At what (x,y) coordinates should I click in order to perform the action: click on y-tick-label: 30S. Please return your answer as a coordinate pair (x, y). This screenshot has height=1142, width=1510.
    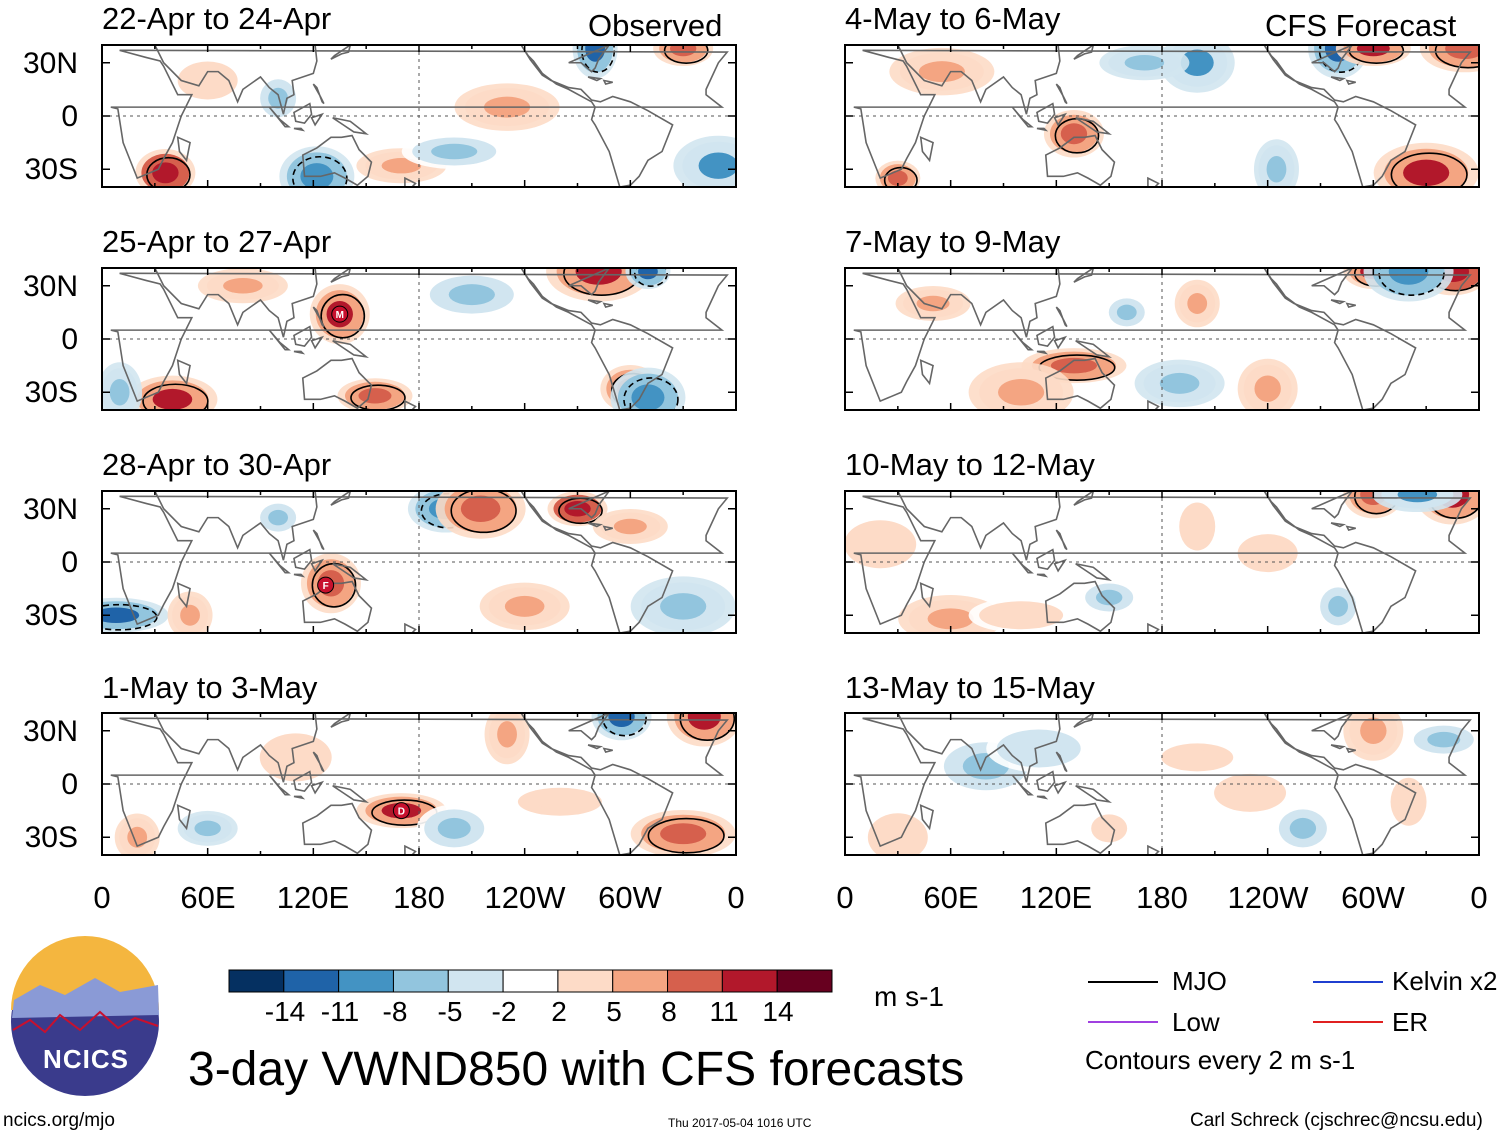
    Looking at the image, I should click on (51, 392).